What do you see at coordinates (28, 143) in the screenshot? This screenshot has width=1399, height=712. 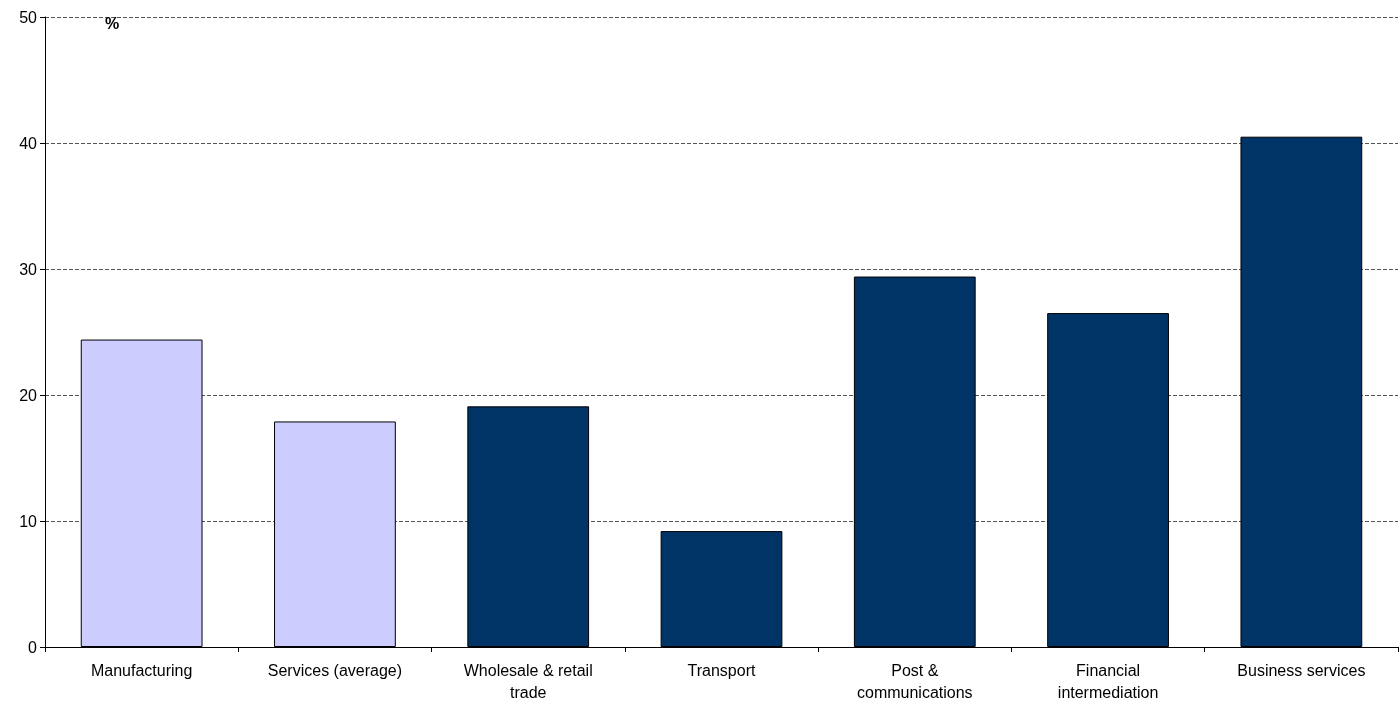 I see `y-tick-label: 40` at bounding box center [28, 143].